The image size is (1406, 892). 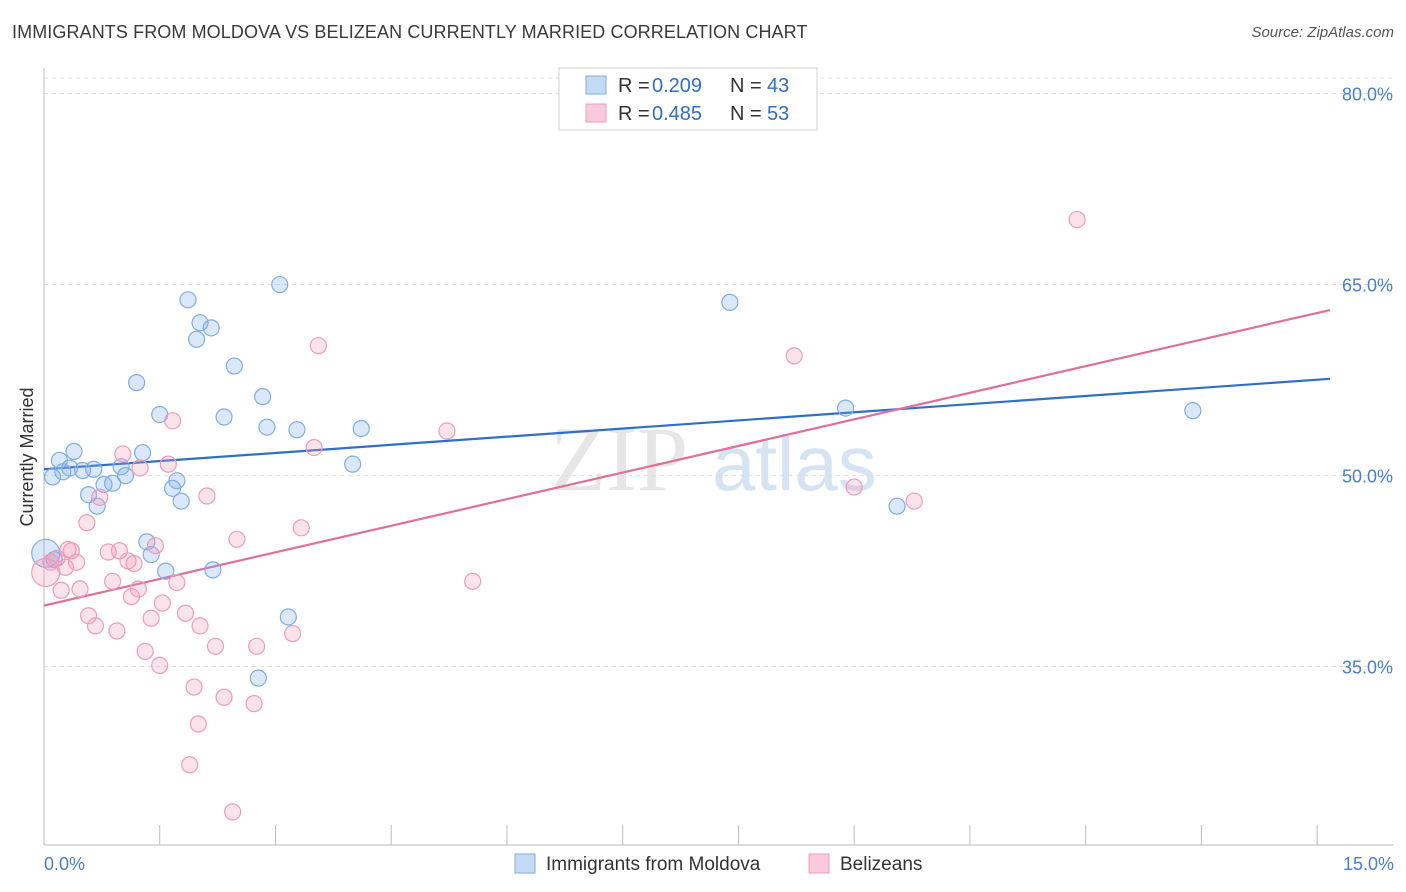 I want to click on bottom-legend-label-moldova: Immigrants from Moldova, so click(x=653, y=864).